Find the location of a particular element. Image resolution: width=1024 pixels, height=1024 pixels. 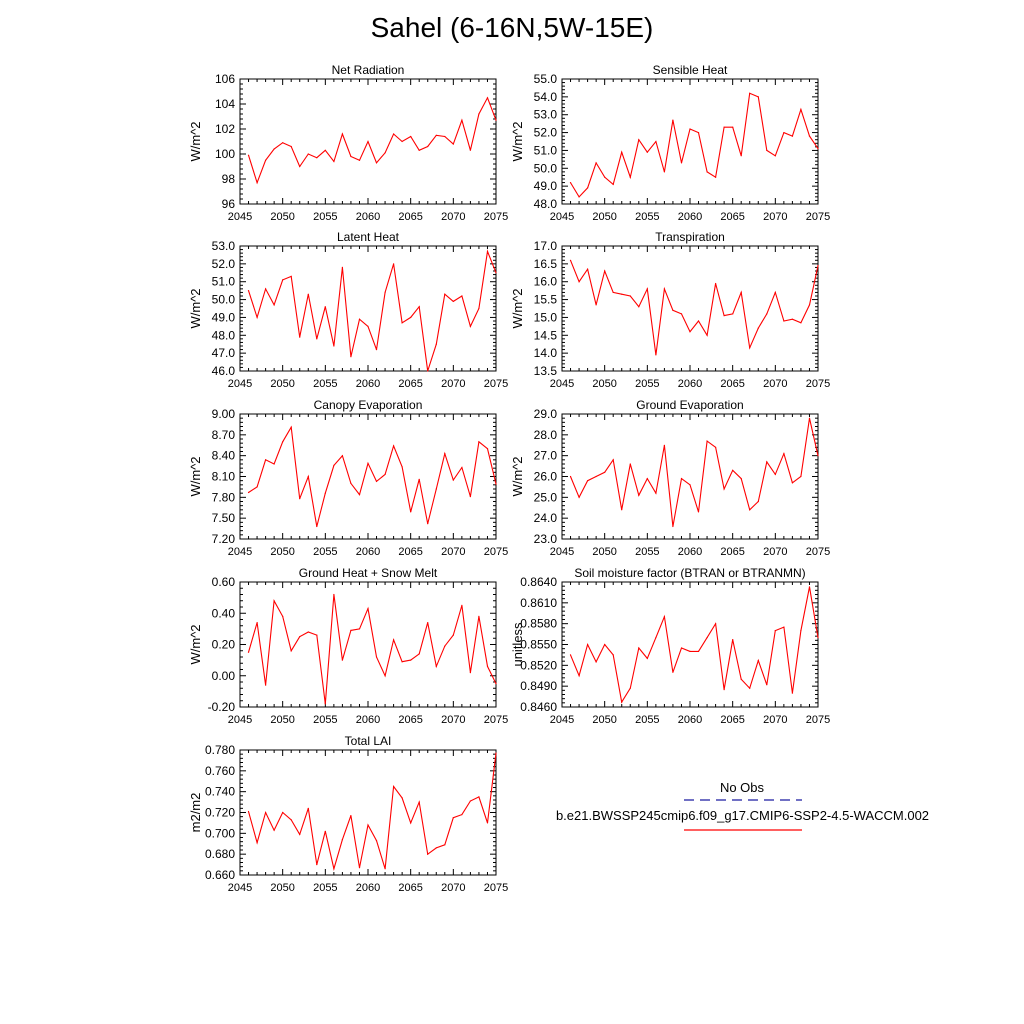

panel-title: Ground Heat + Snow Melt is located at coordinates (368, 573).